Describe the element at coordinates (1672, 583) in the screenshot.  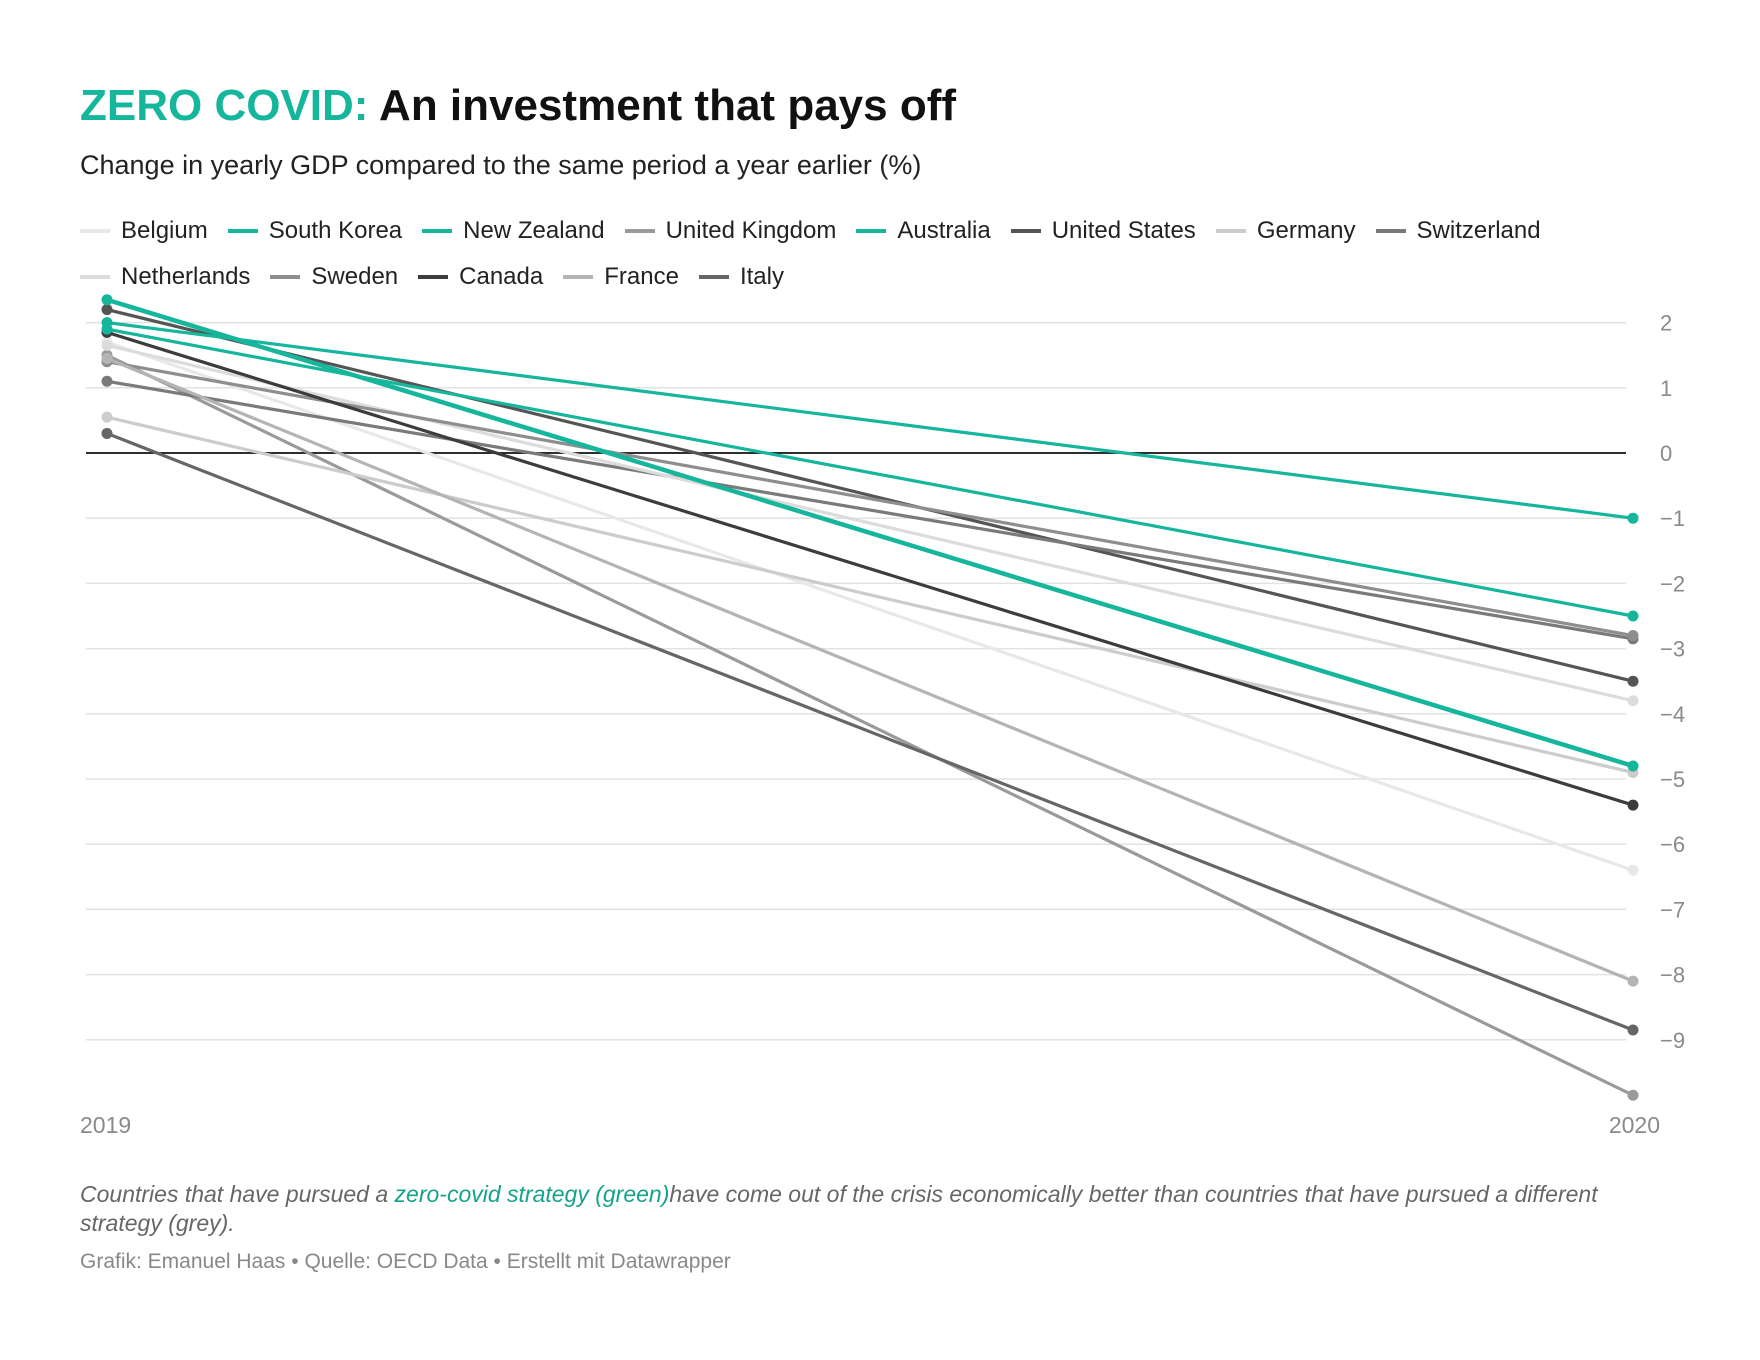
I see `y-tick-label: −2` at that location.